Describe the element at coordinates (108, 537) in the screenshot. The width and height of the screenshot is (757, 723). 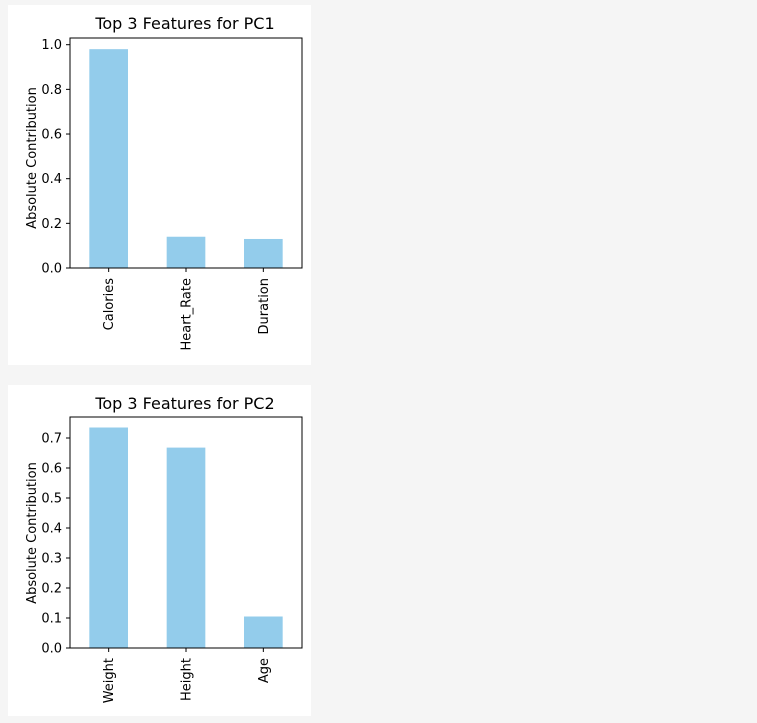
I see `bar-weight` at that location.